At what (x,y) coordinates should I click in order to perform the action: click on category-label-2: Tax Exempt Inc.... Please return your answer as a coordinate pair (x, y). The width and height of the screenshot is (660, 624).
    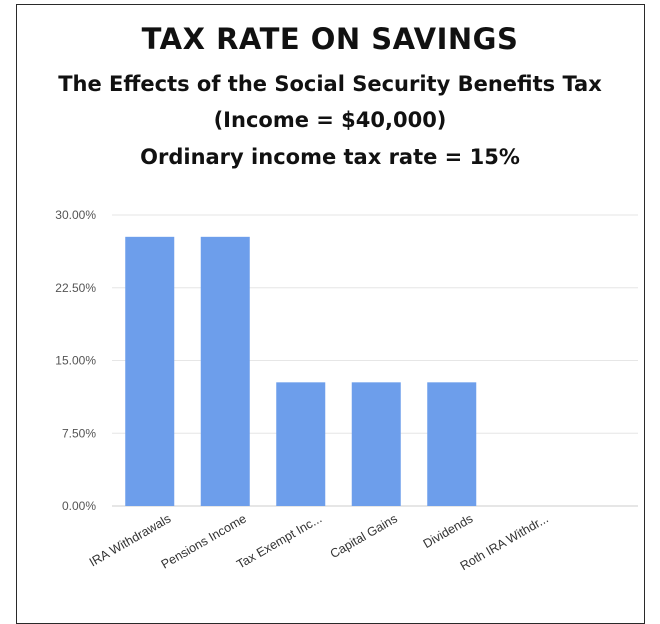
    Looking at the image, I should click on (279, 541).